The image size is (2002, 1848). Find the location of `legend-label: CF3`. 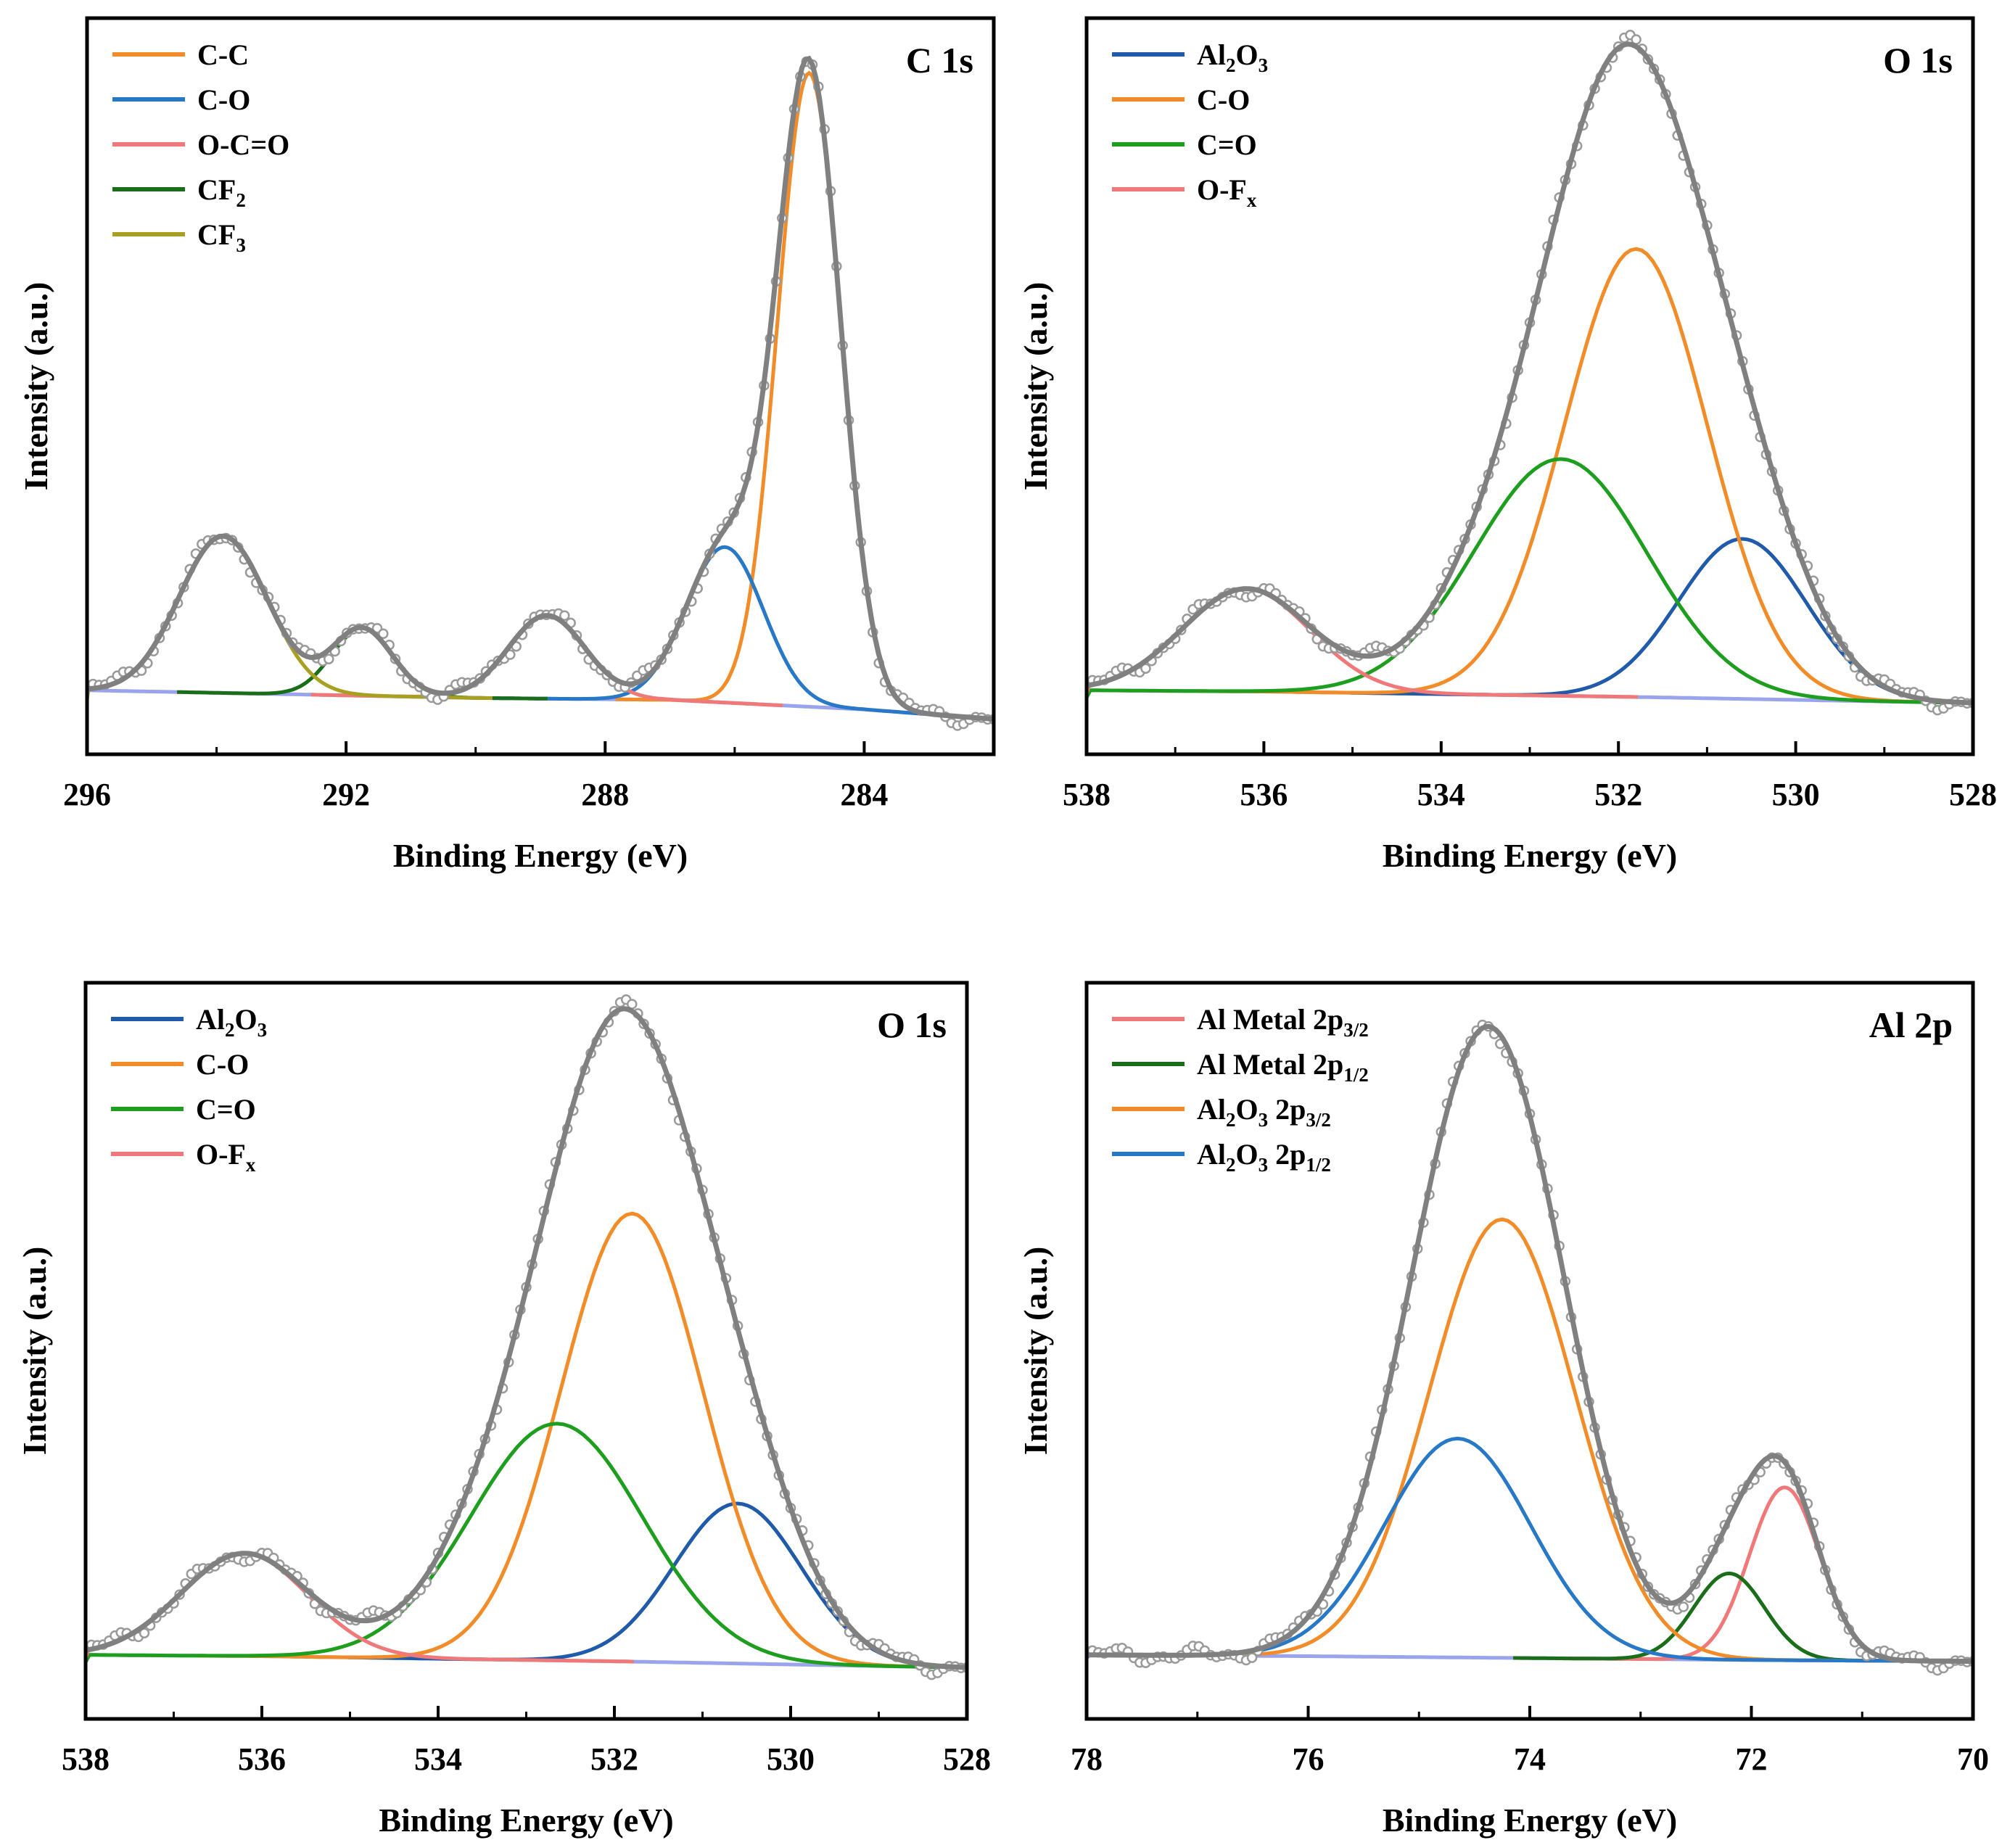

legend-label: CF3 is located at coordinates (221, 237).